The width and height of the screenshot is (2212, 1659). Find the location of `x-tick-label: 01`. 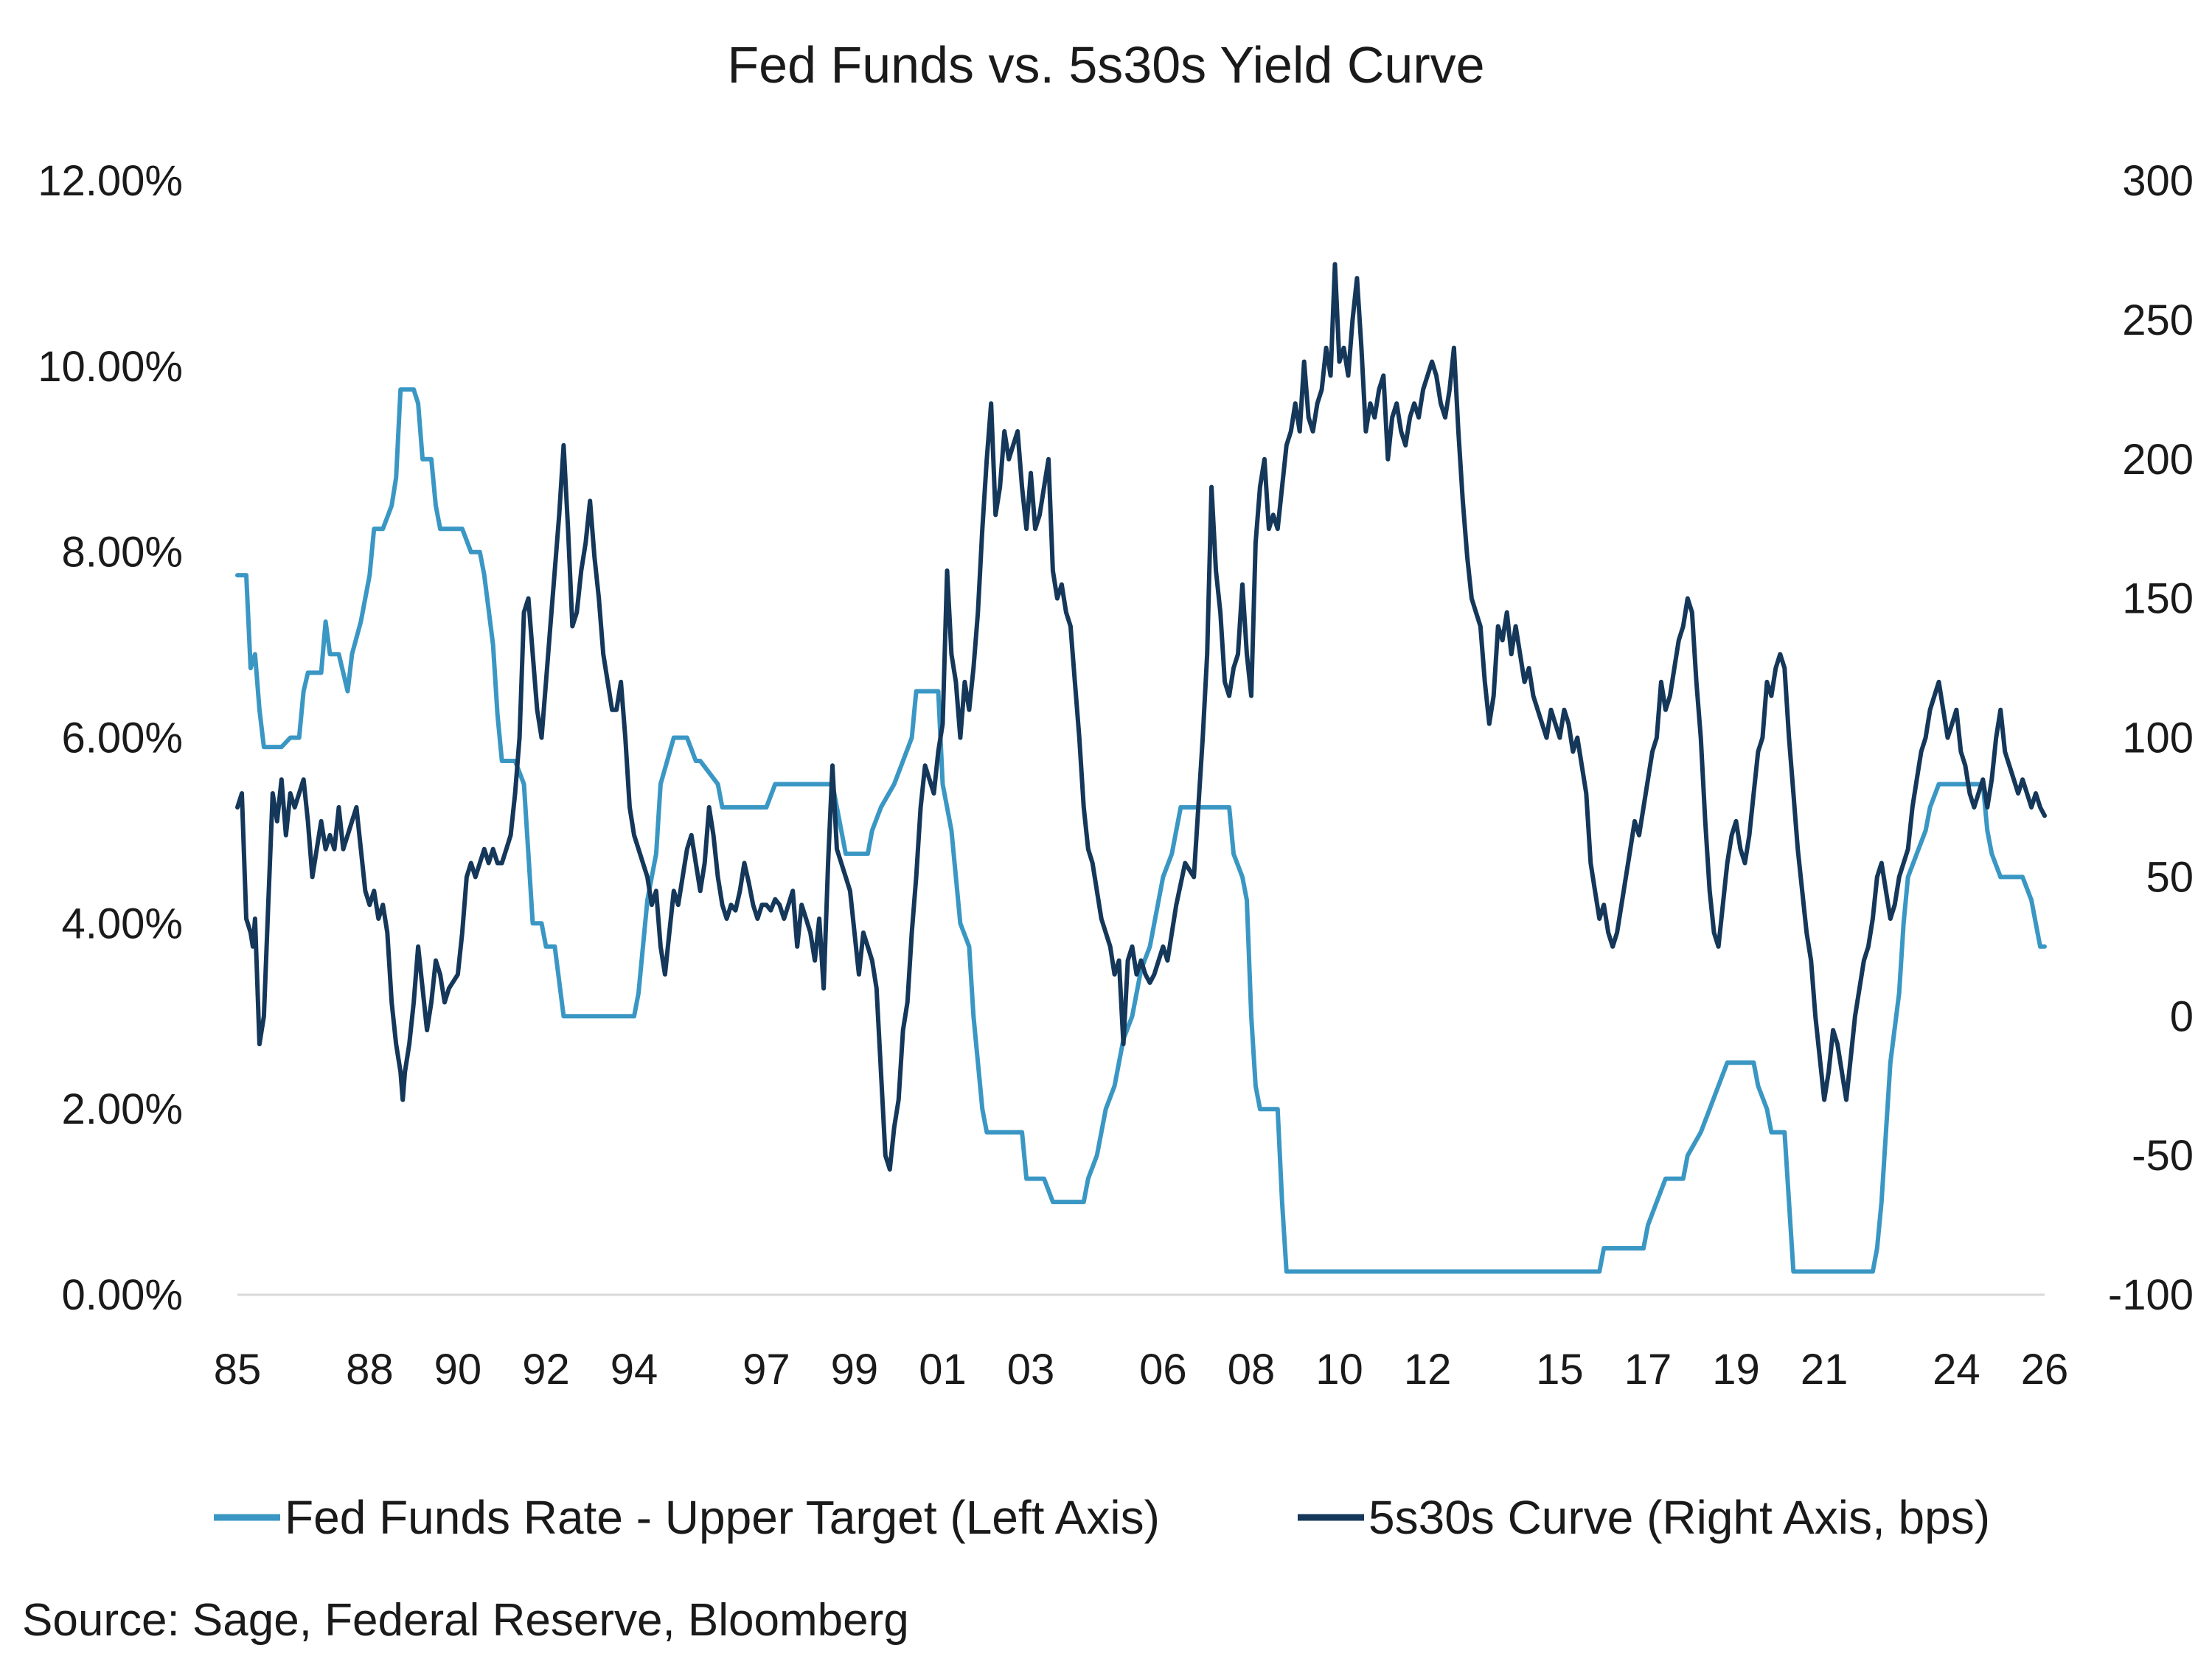

x-tick-label: 01 is located at coordinates (943, 1370).